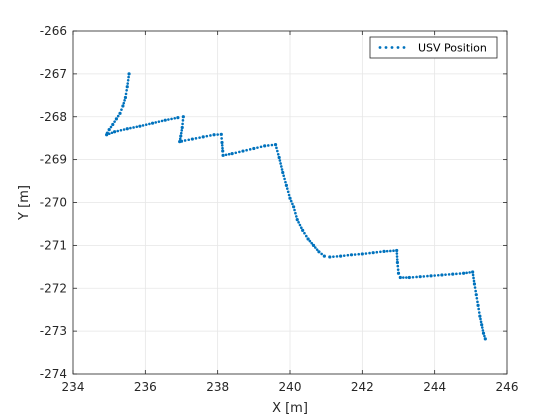 The width and height of the screenshot is (560, 420). I want to click on y-tick-label: -271, so click(53, 245).